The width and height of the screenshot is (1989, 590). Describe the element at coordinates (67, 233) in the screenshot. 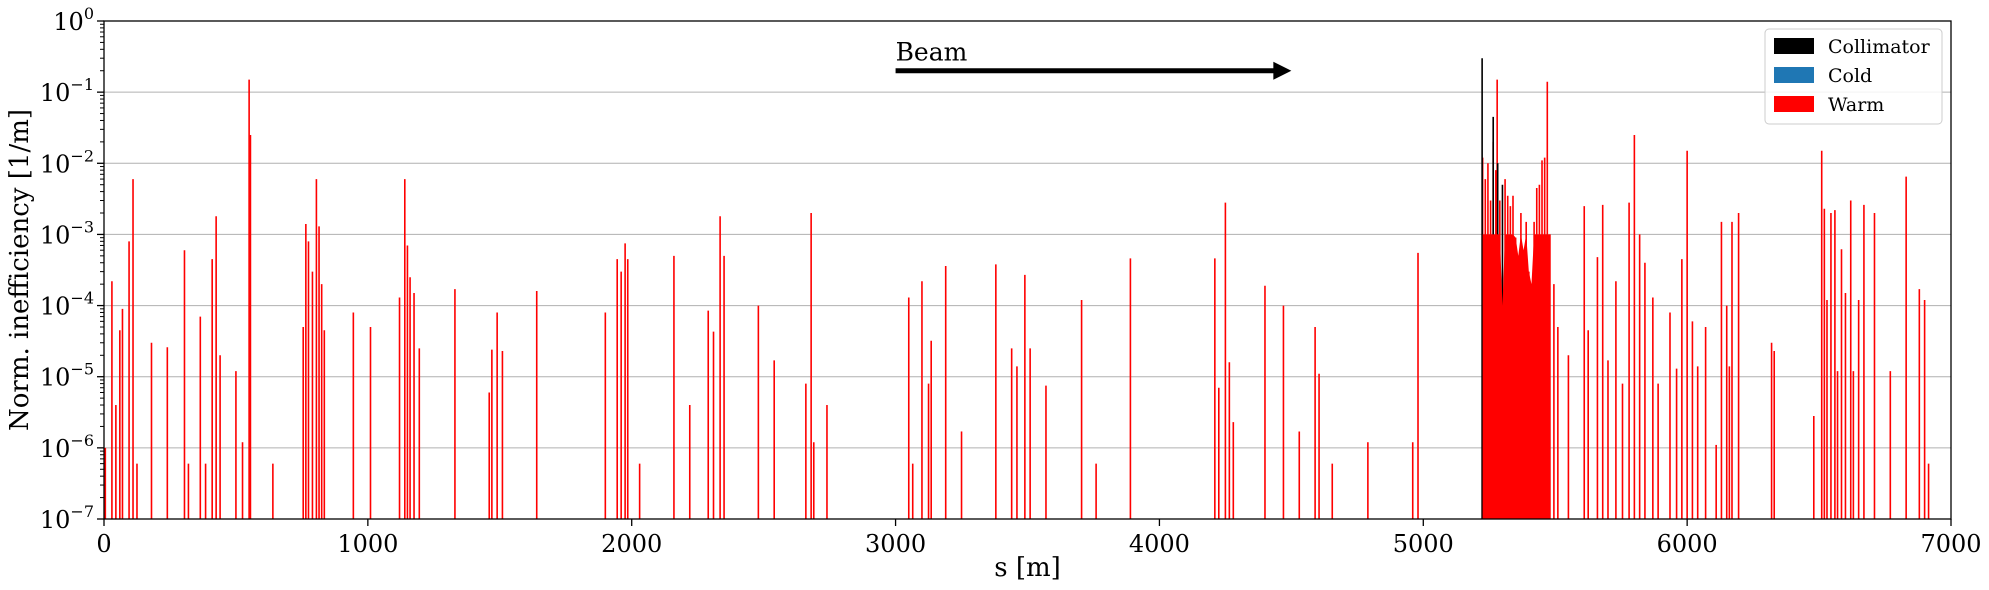

I see `y-tick-label: 10⁻³` at that location.